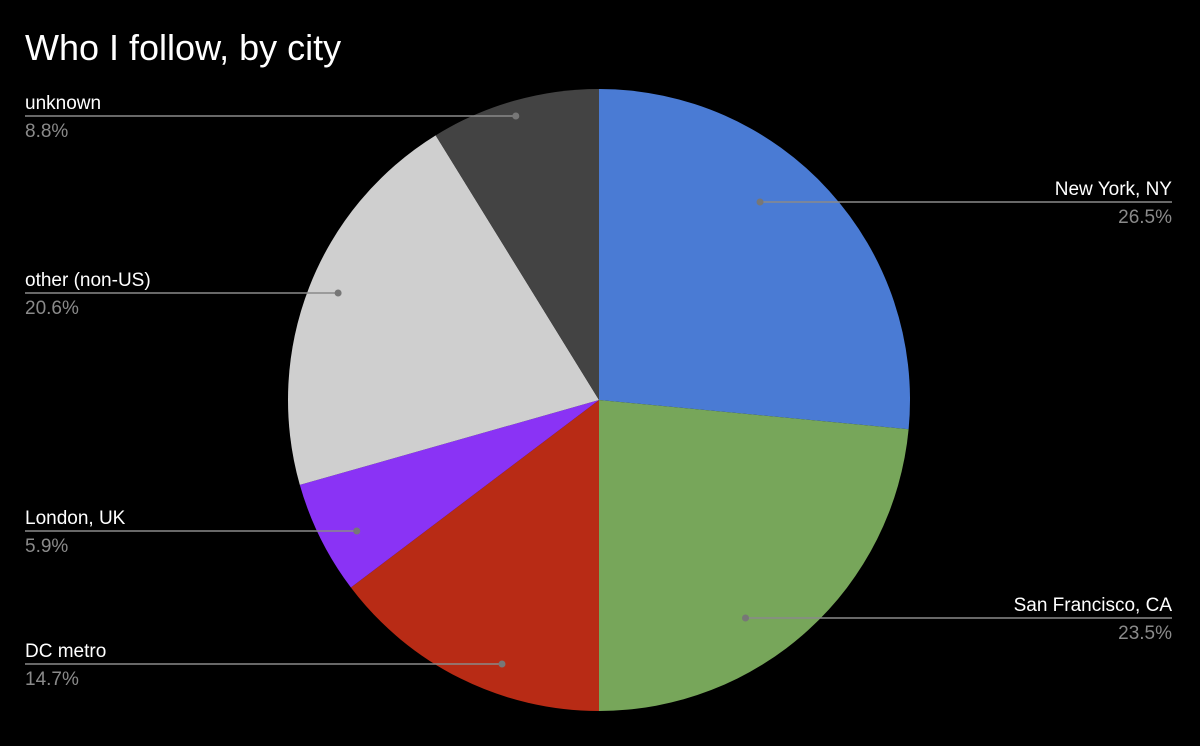 This screenshot has height=746, width=1200. What do you see at coordinates (517, 244) in the screenshot?
I see `pie-slice-unknown` at bounding box center [517, 244].